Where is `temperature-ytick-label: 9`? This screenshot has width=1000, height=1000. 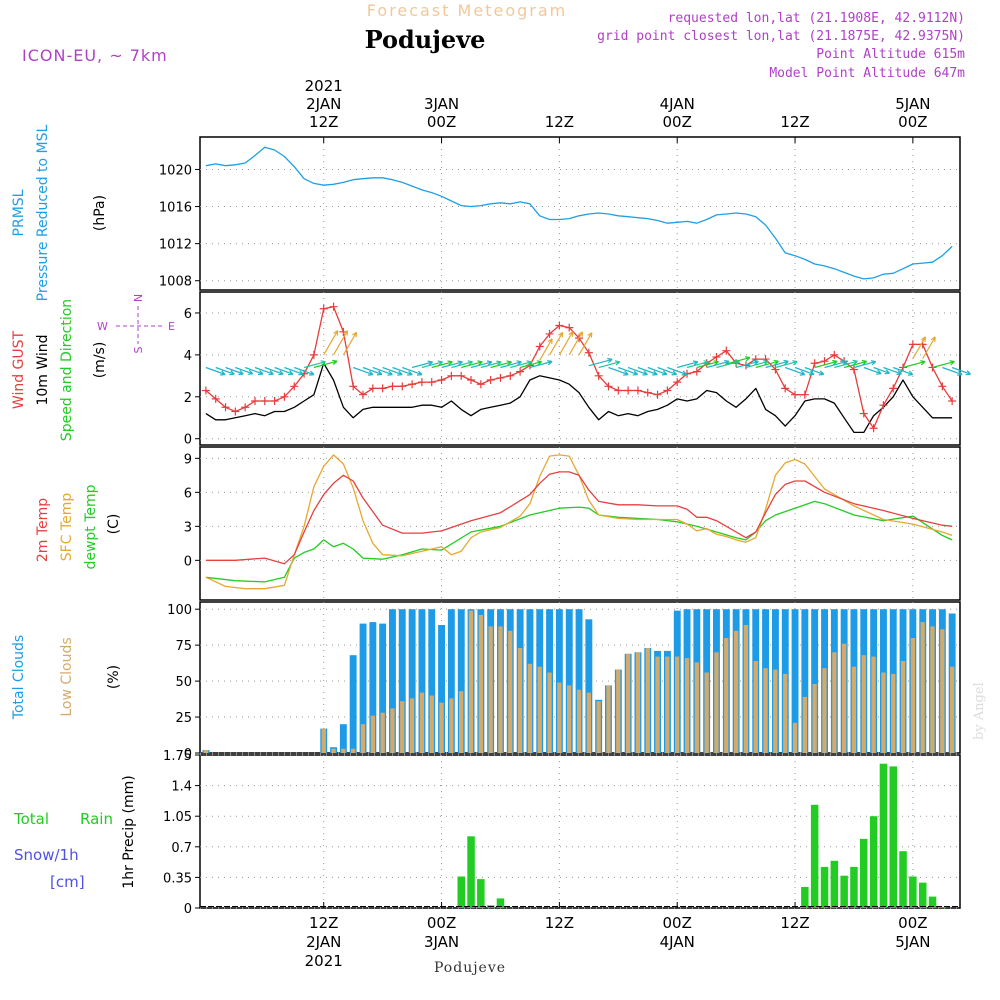 temperature-ytick-label: 9 is located at coordinates (188, 459).